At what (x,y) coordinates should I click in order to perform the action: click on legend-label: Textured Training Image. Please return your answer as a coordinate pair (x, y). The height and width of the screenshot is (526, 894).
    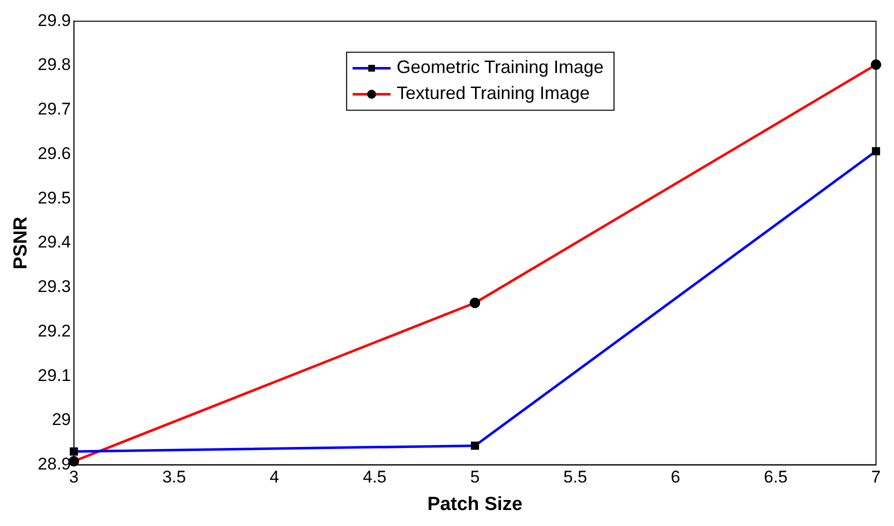
    Looking at the image, I should click on (493, 93).